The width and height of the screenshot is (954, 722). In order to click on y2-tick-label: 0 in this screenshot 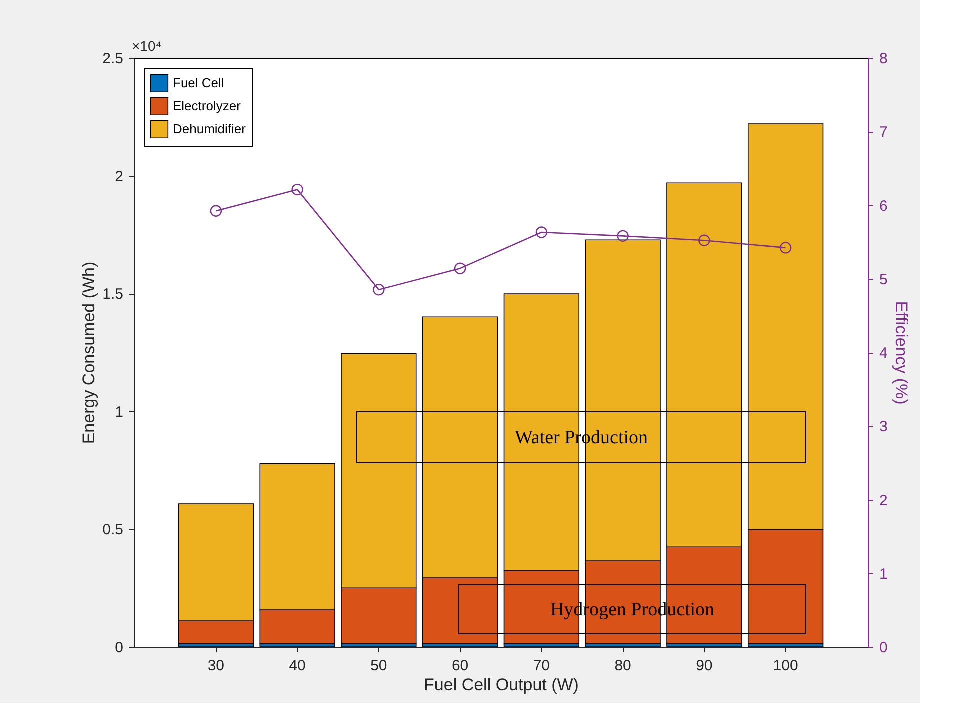, I will do `click(884, 648)`.